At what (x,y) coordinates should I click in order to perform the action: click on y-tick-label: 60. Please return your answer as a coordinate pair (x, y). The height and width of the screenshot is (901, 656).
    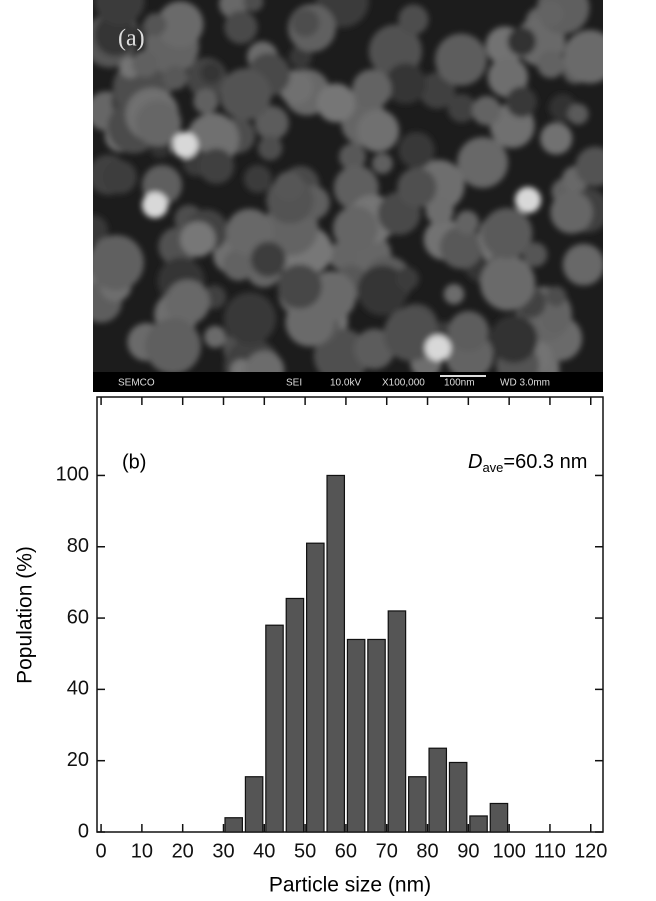
    Looking at the image, I should click on (78, 617).